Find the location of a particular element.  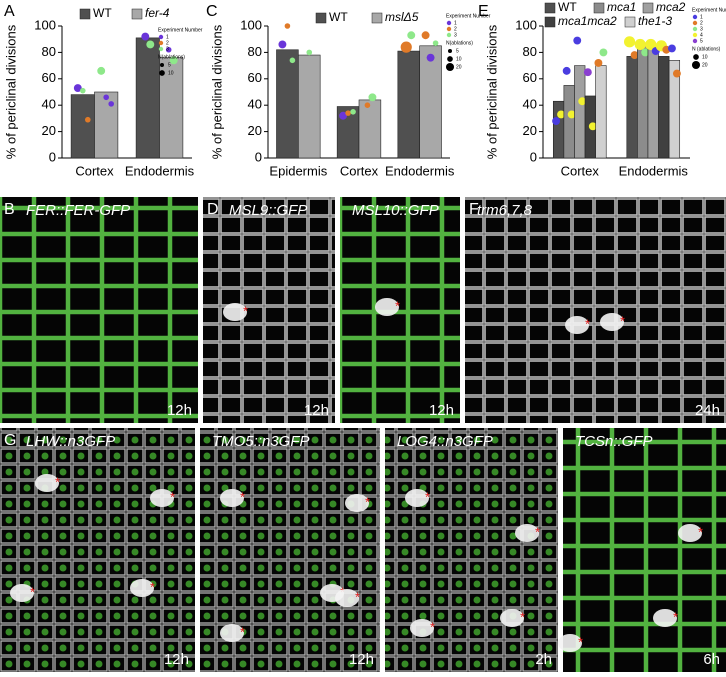

panel-letter: C is located at coordinates (212, 11).